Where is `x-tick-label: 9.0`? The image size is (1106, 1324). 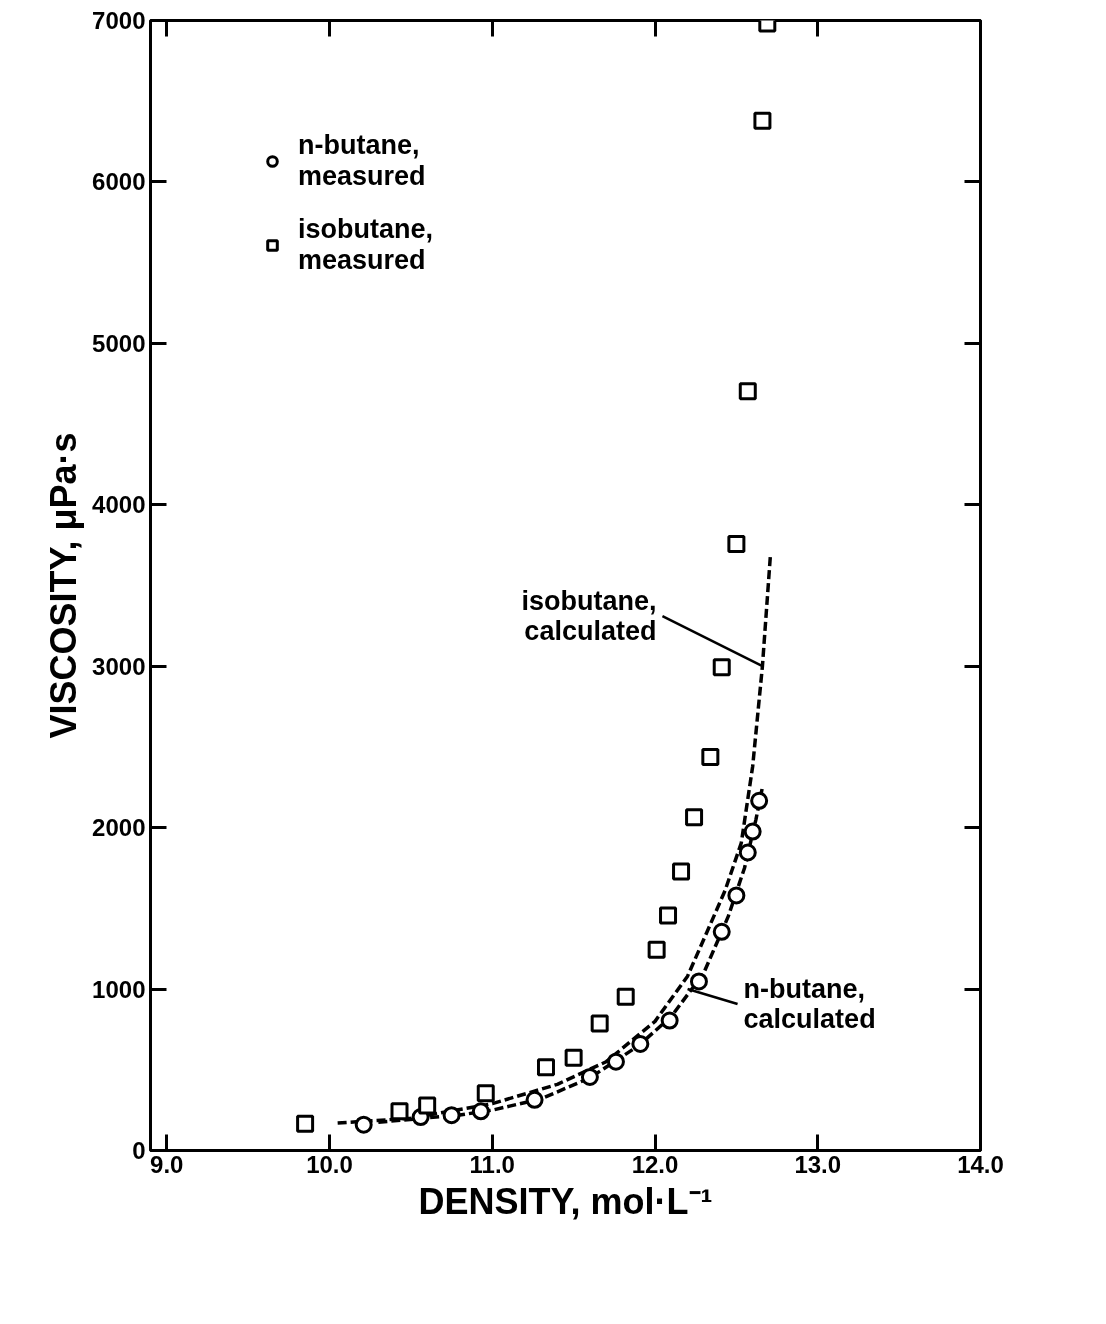 x-tick-label: 9.0 is located at coordinates (167, 1164).